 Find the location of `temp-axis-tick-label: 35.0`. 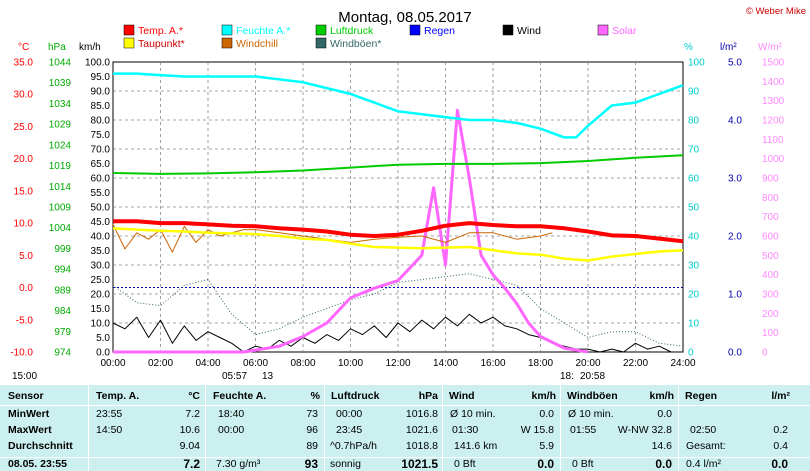

temp-axis-tick-label: 35.0 is located at coordinates (24, 63).